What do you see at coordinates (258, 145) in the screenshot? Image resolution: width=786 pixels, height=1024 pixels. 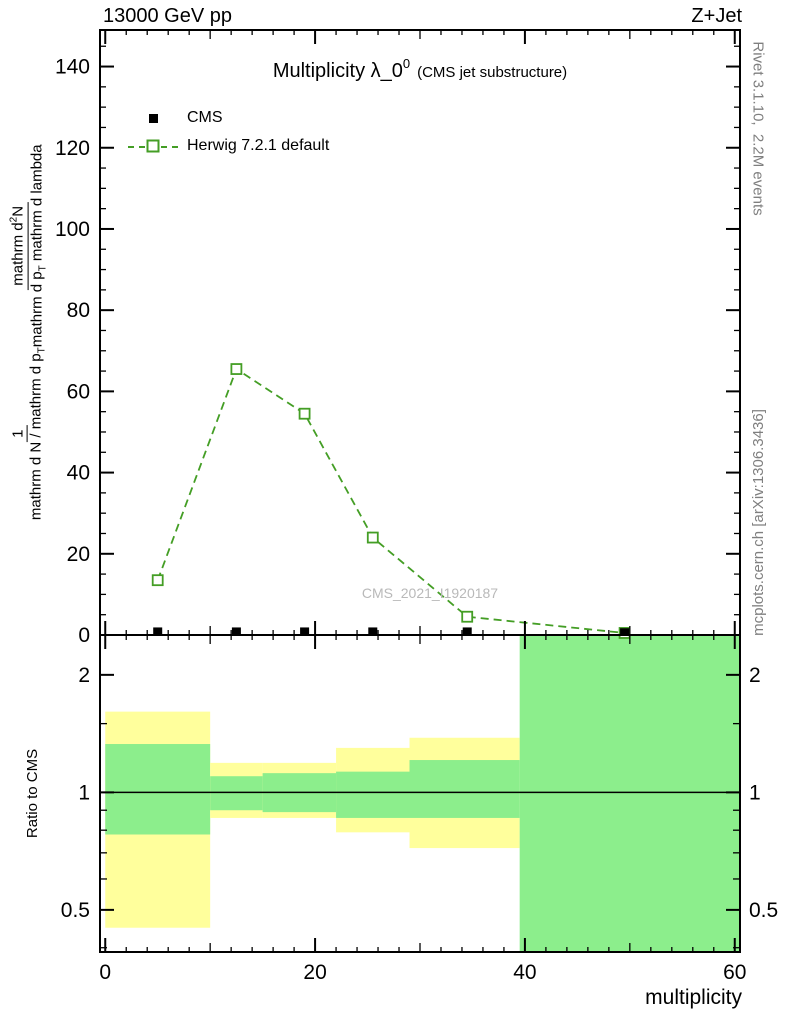 I see `legend-label-herwig: Herwig 7.2.1 default` at bounding box center [258, 145].